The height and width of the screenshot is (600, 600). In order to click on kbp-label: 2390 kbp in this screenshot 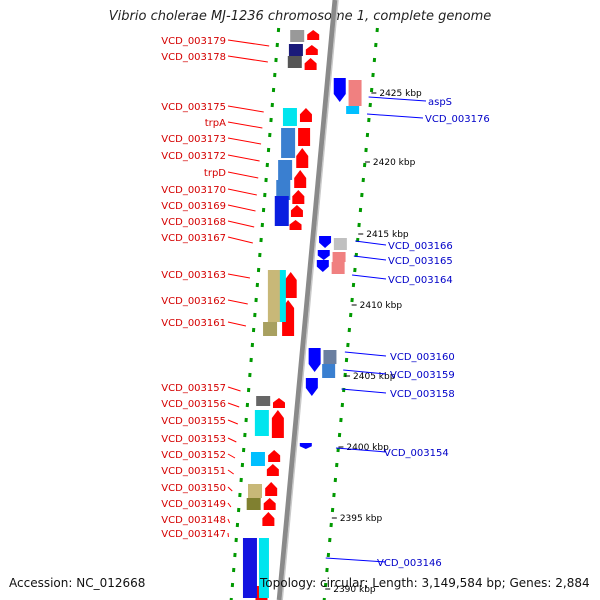, I will do `click(354, 590)`.